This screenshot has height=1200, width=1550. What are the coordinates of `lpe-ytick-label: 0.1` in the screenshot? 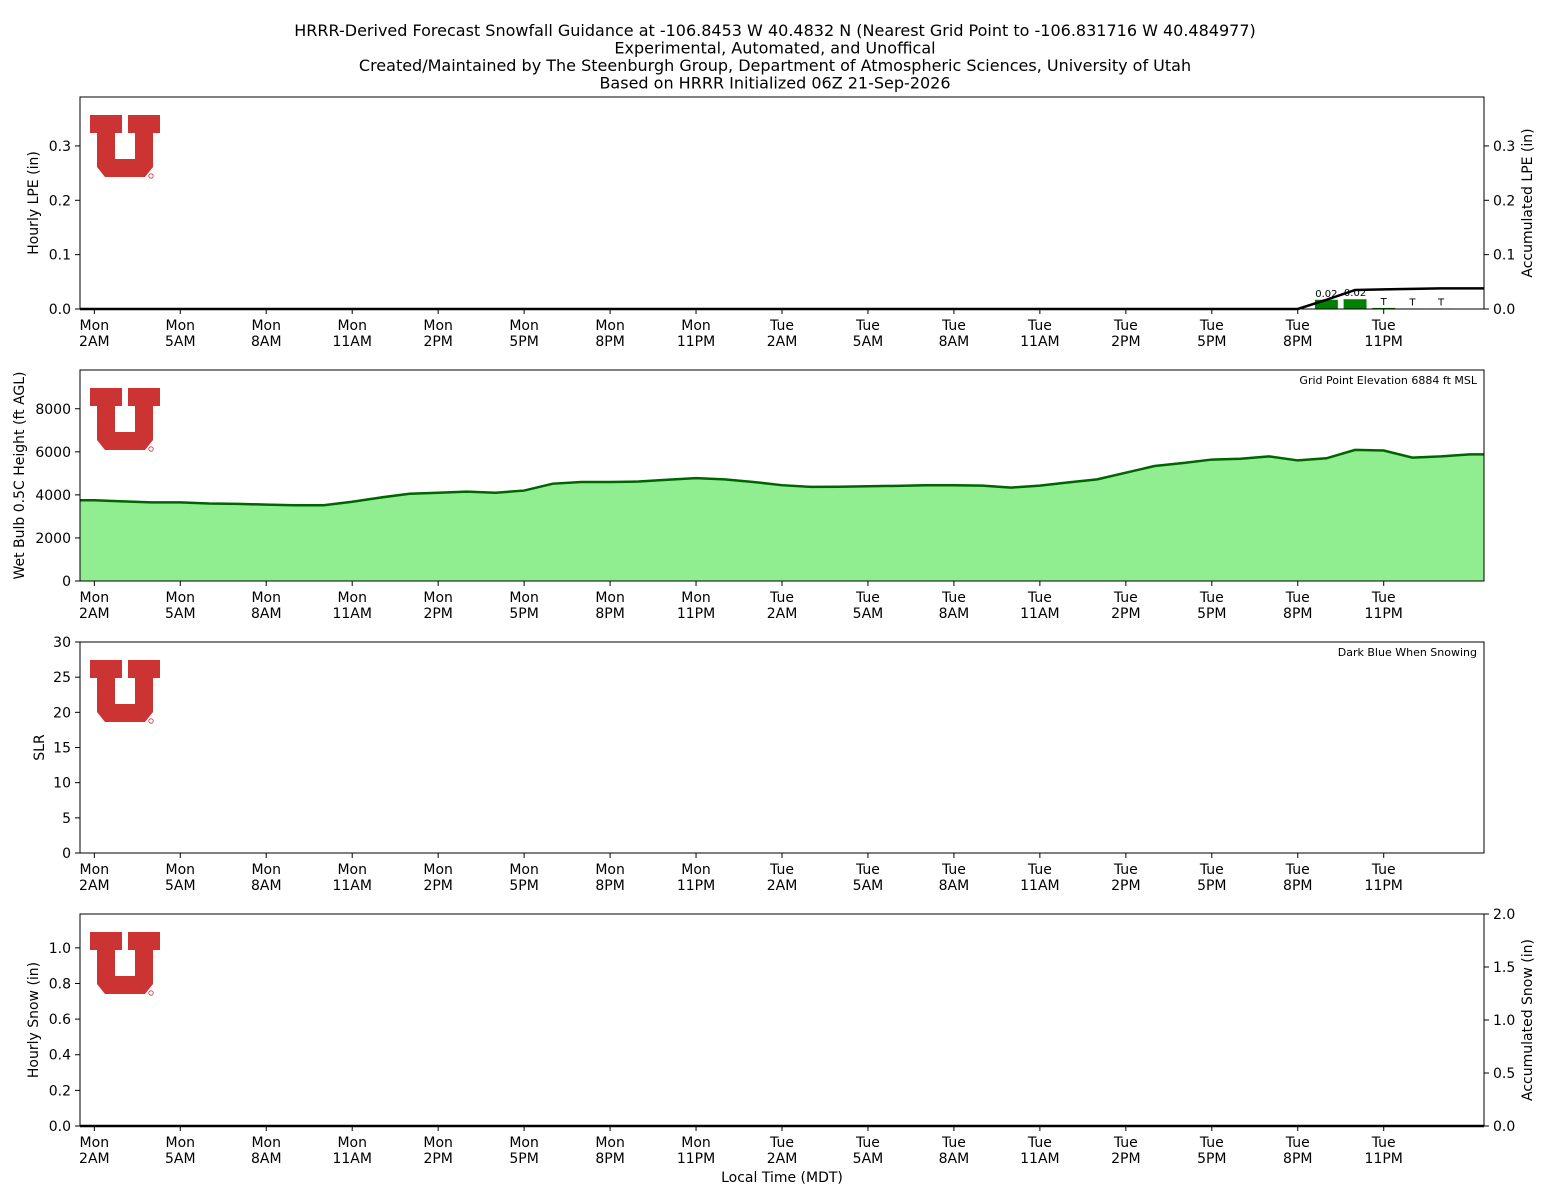 It's located at (60, 256).